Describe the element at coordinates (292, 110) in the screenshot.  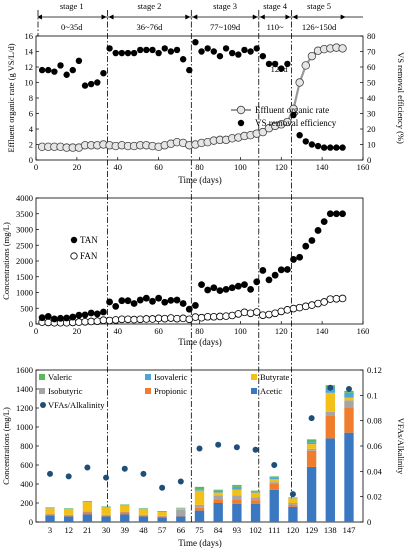
I see `legend-effluent-label: Effluent organic rate` at that location.